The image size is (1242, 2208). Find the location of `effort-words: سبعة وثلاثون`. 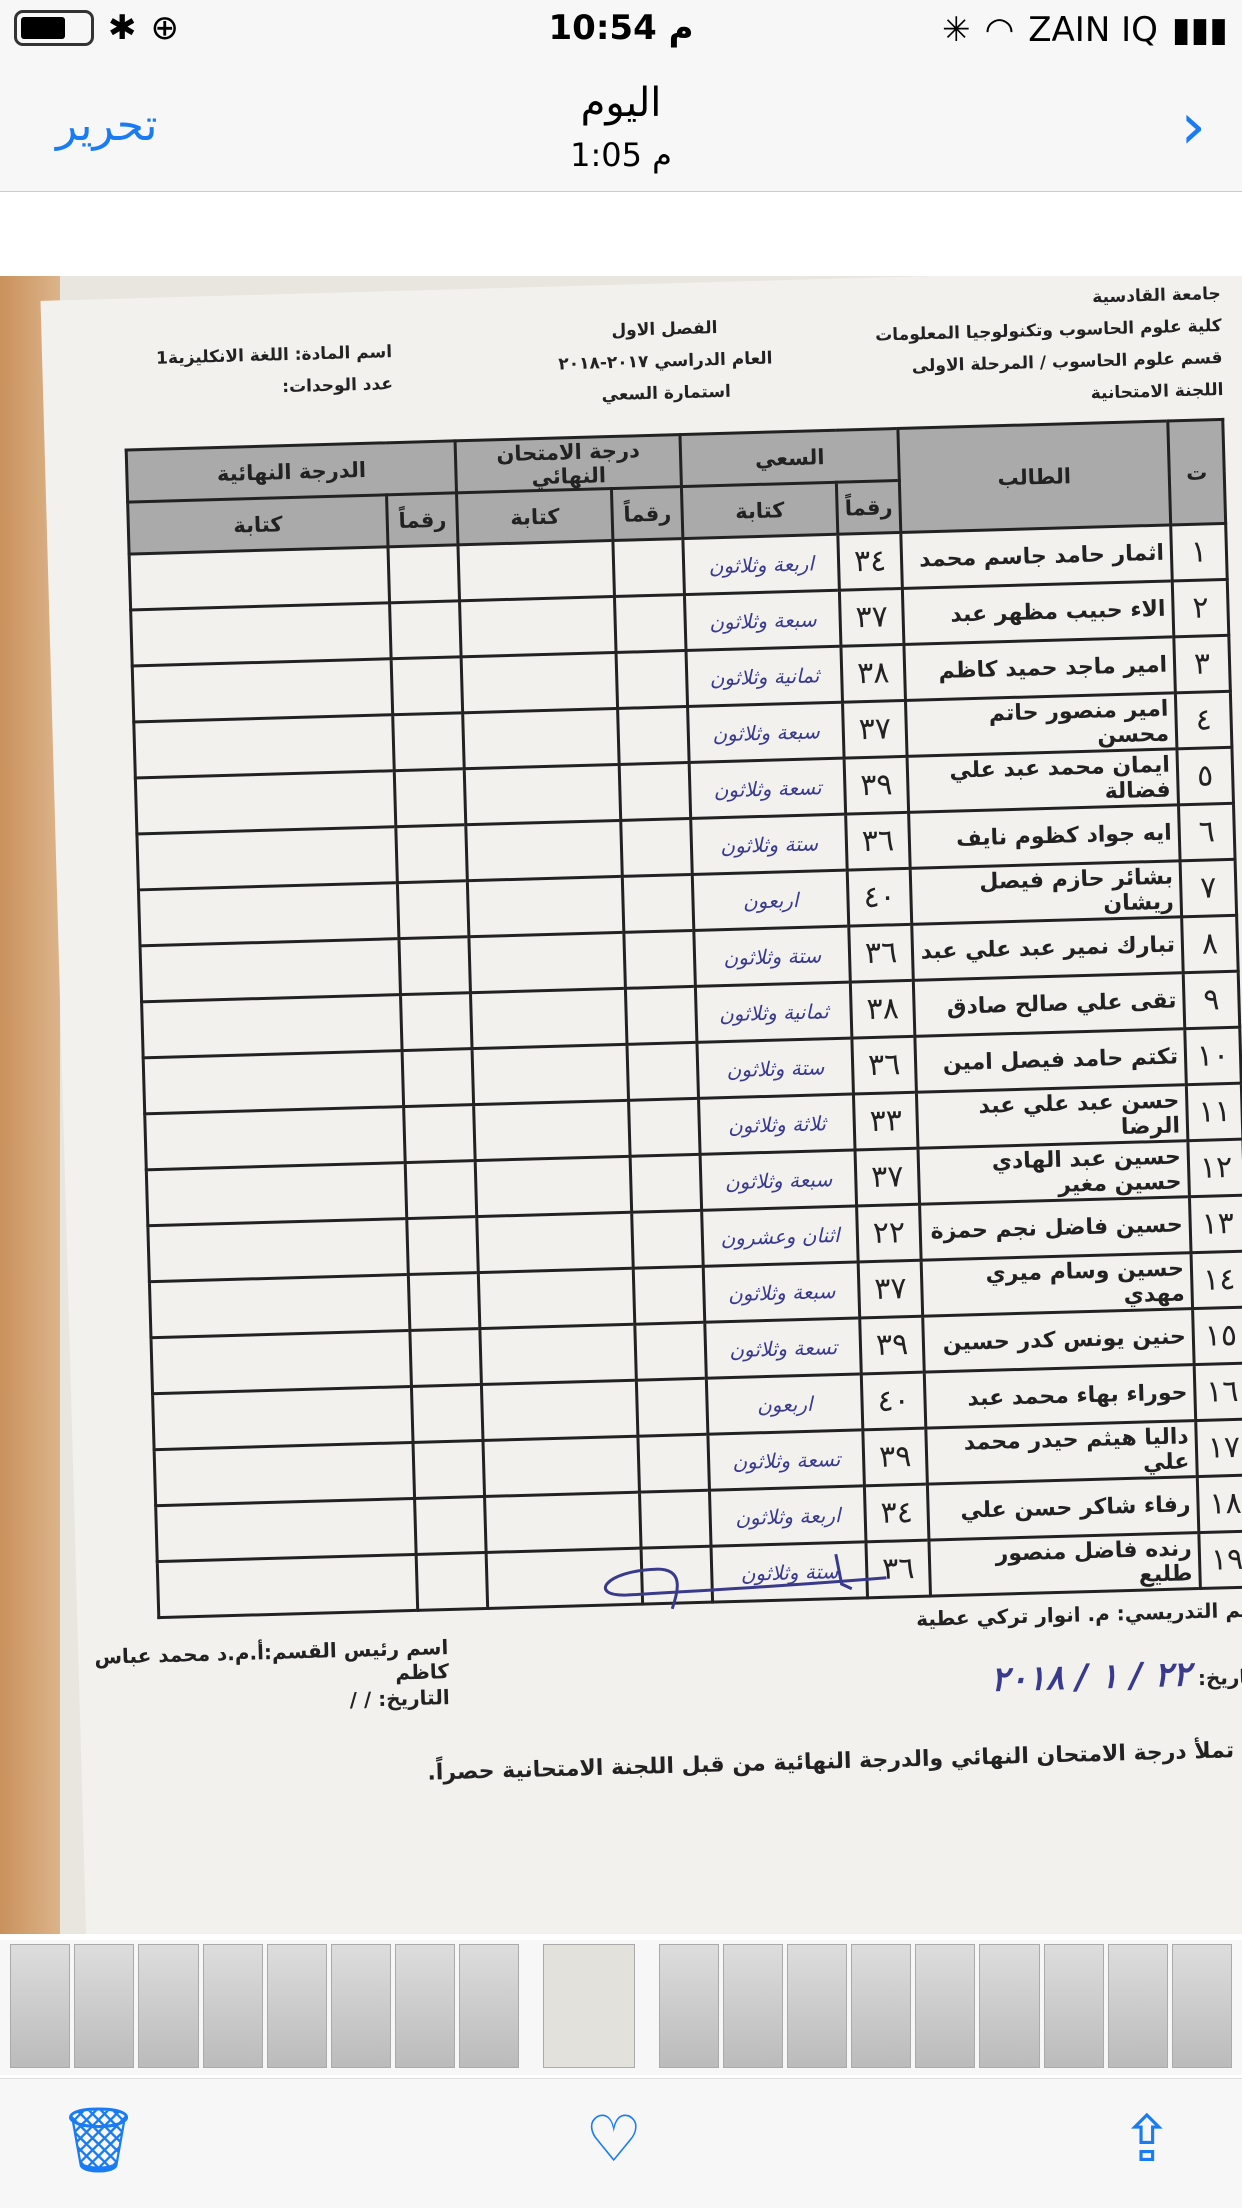

effort-words: سبعة وثلاثون is located at coordinates (781, 1292).